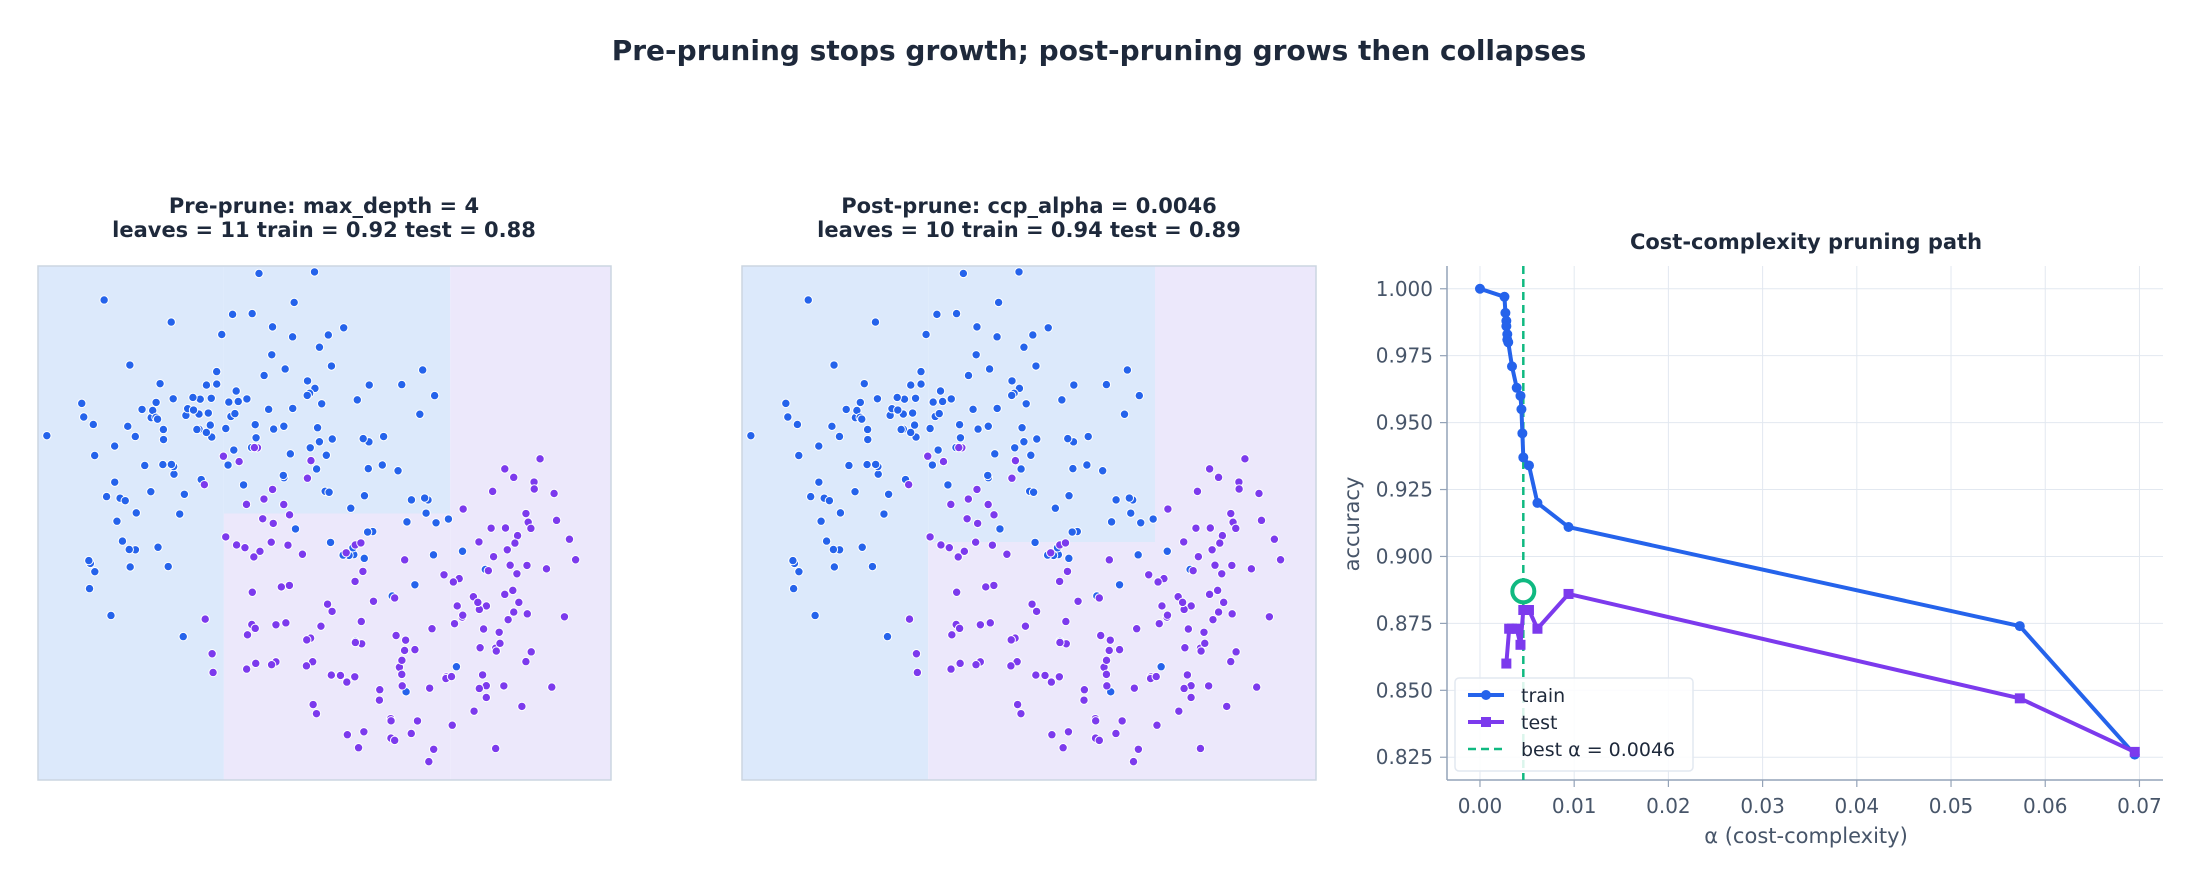 Image resolution: width=2198 pixels, height=884 pixels. Describe the element at coordinates (1574, 724) in the screenshot. I see `legend-box` at that location.